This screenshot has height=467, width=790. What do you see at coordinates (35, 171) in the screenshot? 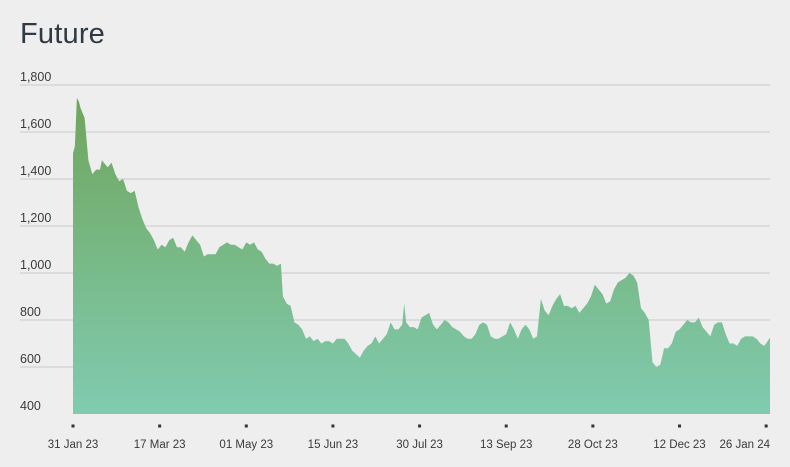
I see `y-tick-label: 1,400` at bounding box center [35, 171].